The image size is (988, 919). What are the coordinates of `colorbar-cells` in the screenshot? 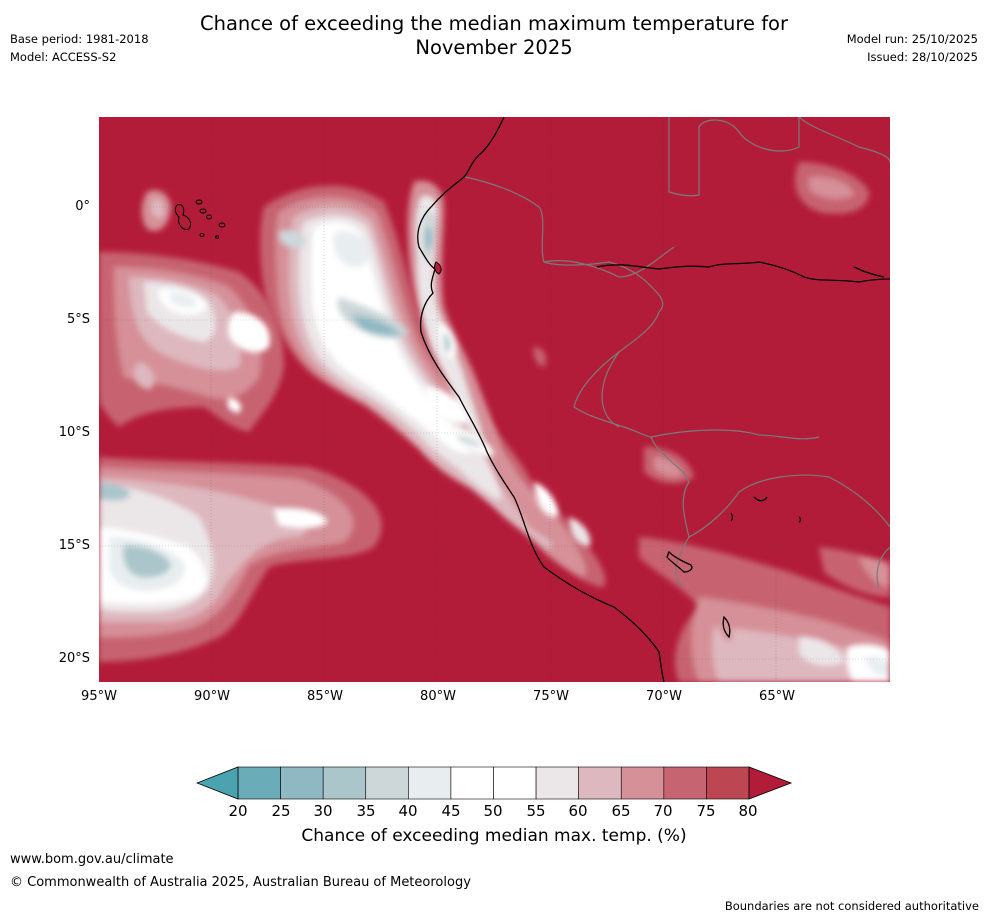 It's located at (493, 783).